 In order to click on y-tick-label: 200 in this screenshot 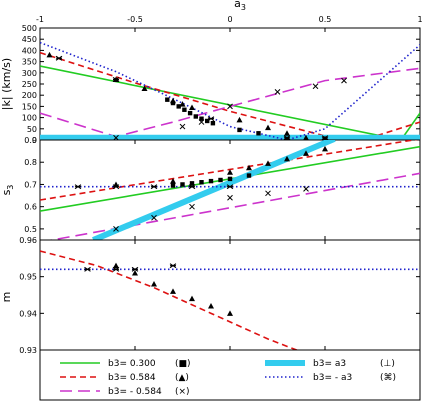, I will do `click(29, 95)`.